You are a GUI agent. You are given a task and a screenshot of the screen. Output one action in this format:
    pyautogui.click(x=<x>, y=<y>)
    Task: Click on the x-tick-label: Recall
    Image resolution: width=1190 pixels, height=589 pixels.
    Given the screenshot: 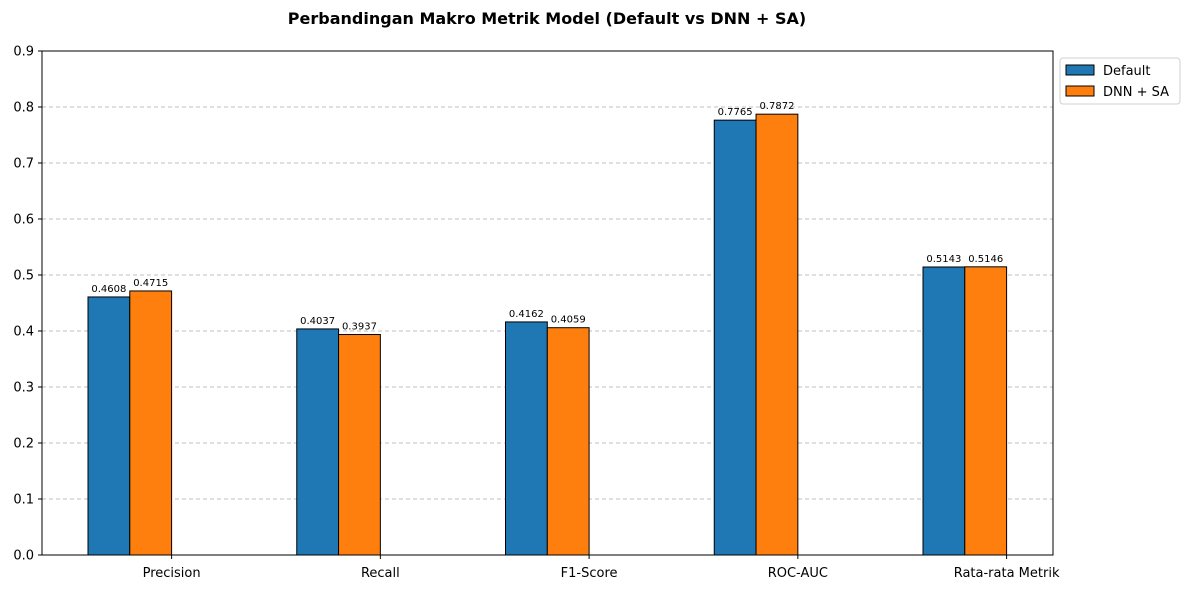 What is the action you would take?
    pyautogui.click(x=380, y=573)
    